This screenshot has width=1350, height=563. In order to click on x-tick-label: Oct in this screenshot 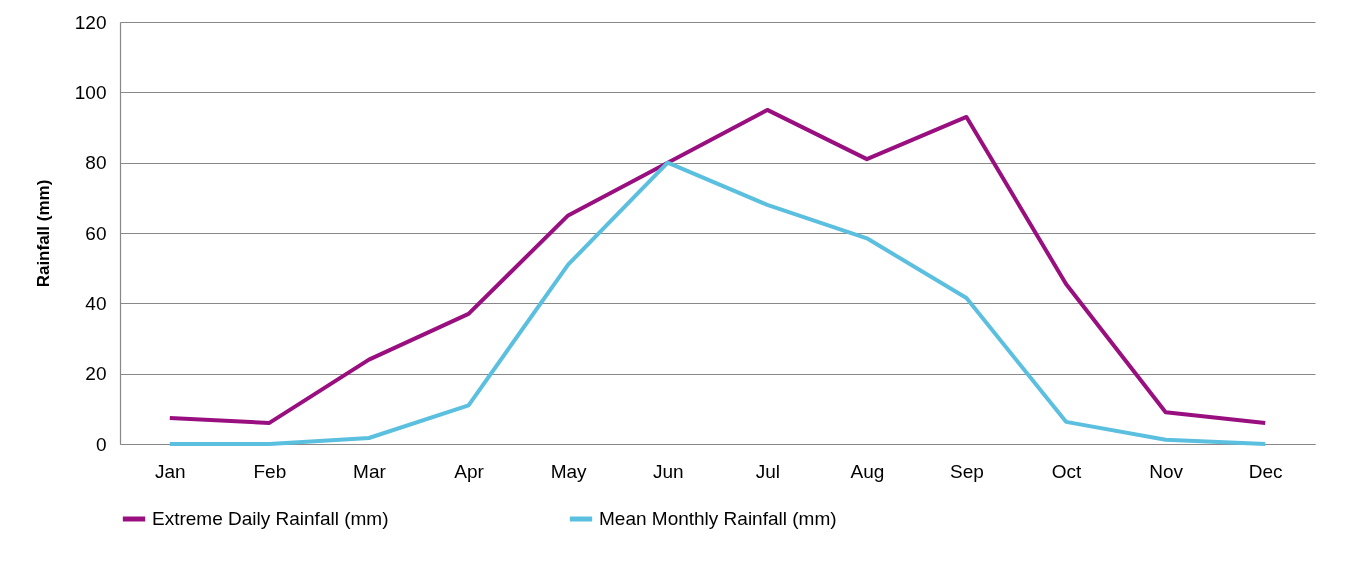, I will do `click(1067, 471)`.